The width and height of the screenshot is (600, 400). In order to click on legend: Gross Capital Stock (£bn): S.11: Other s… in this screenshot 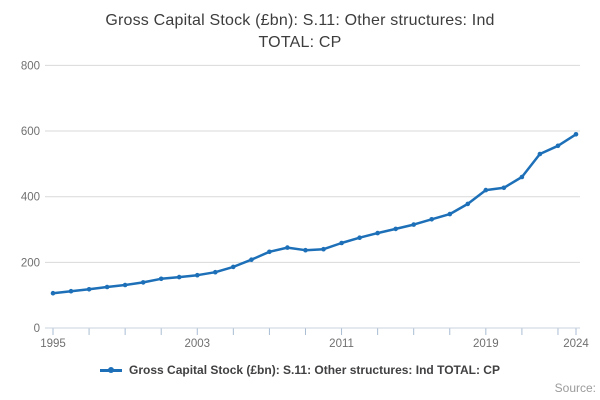, I will do `click(300, 370)`.